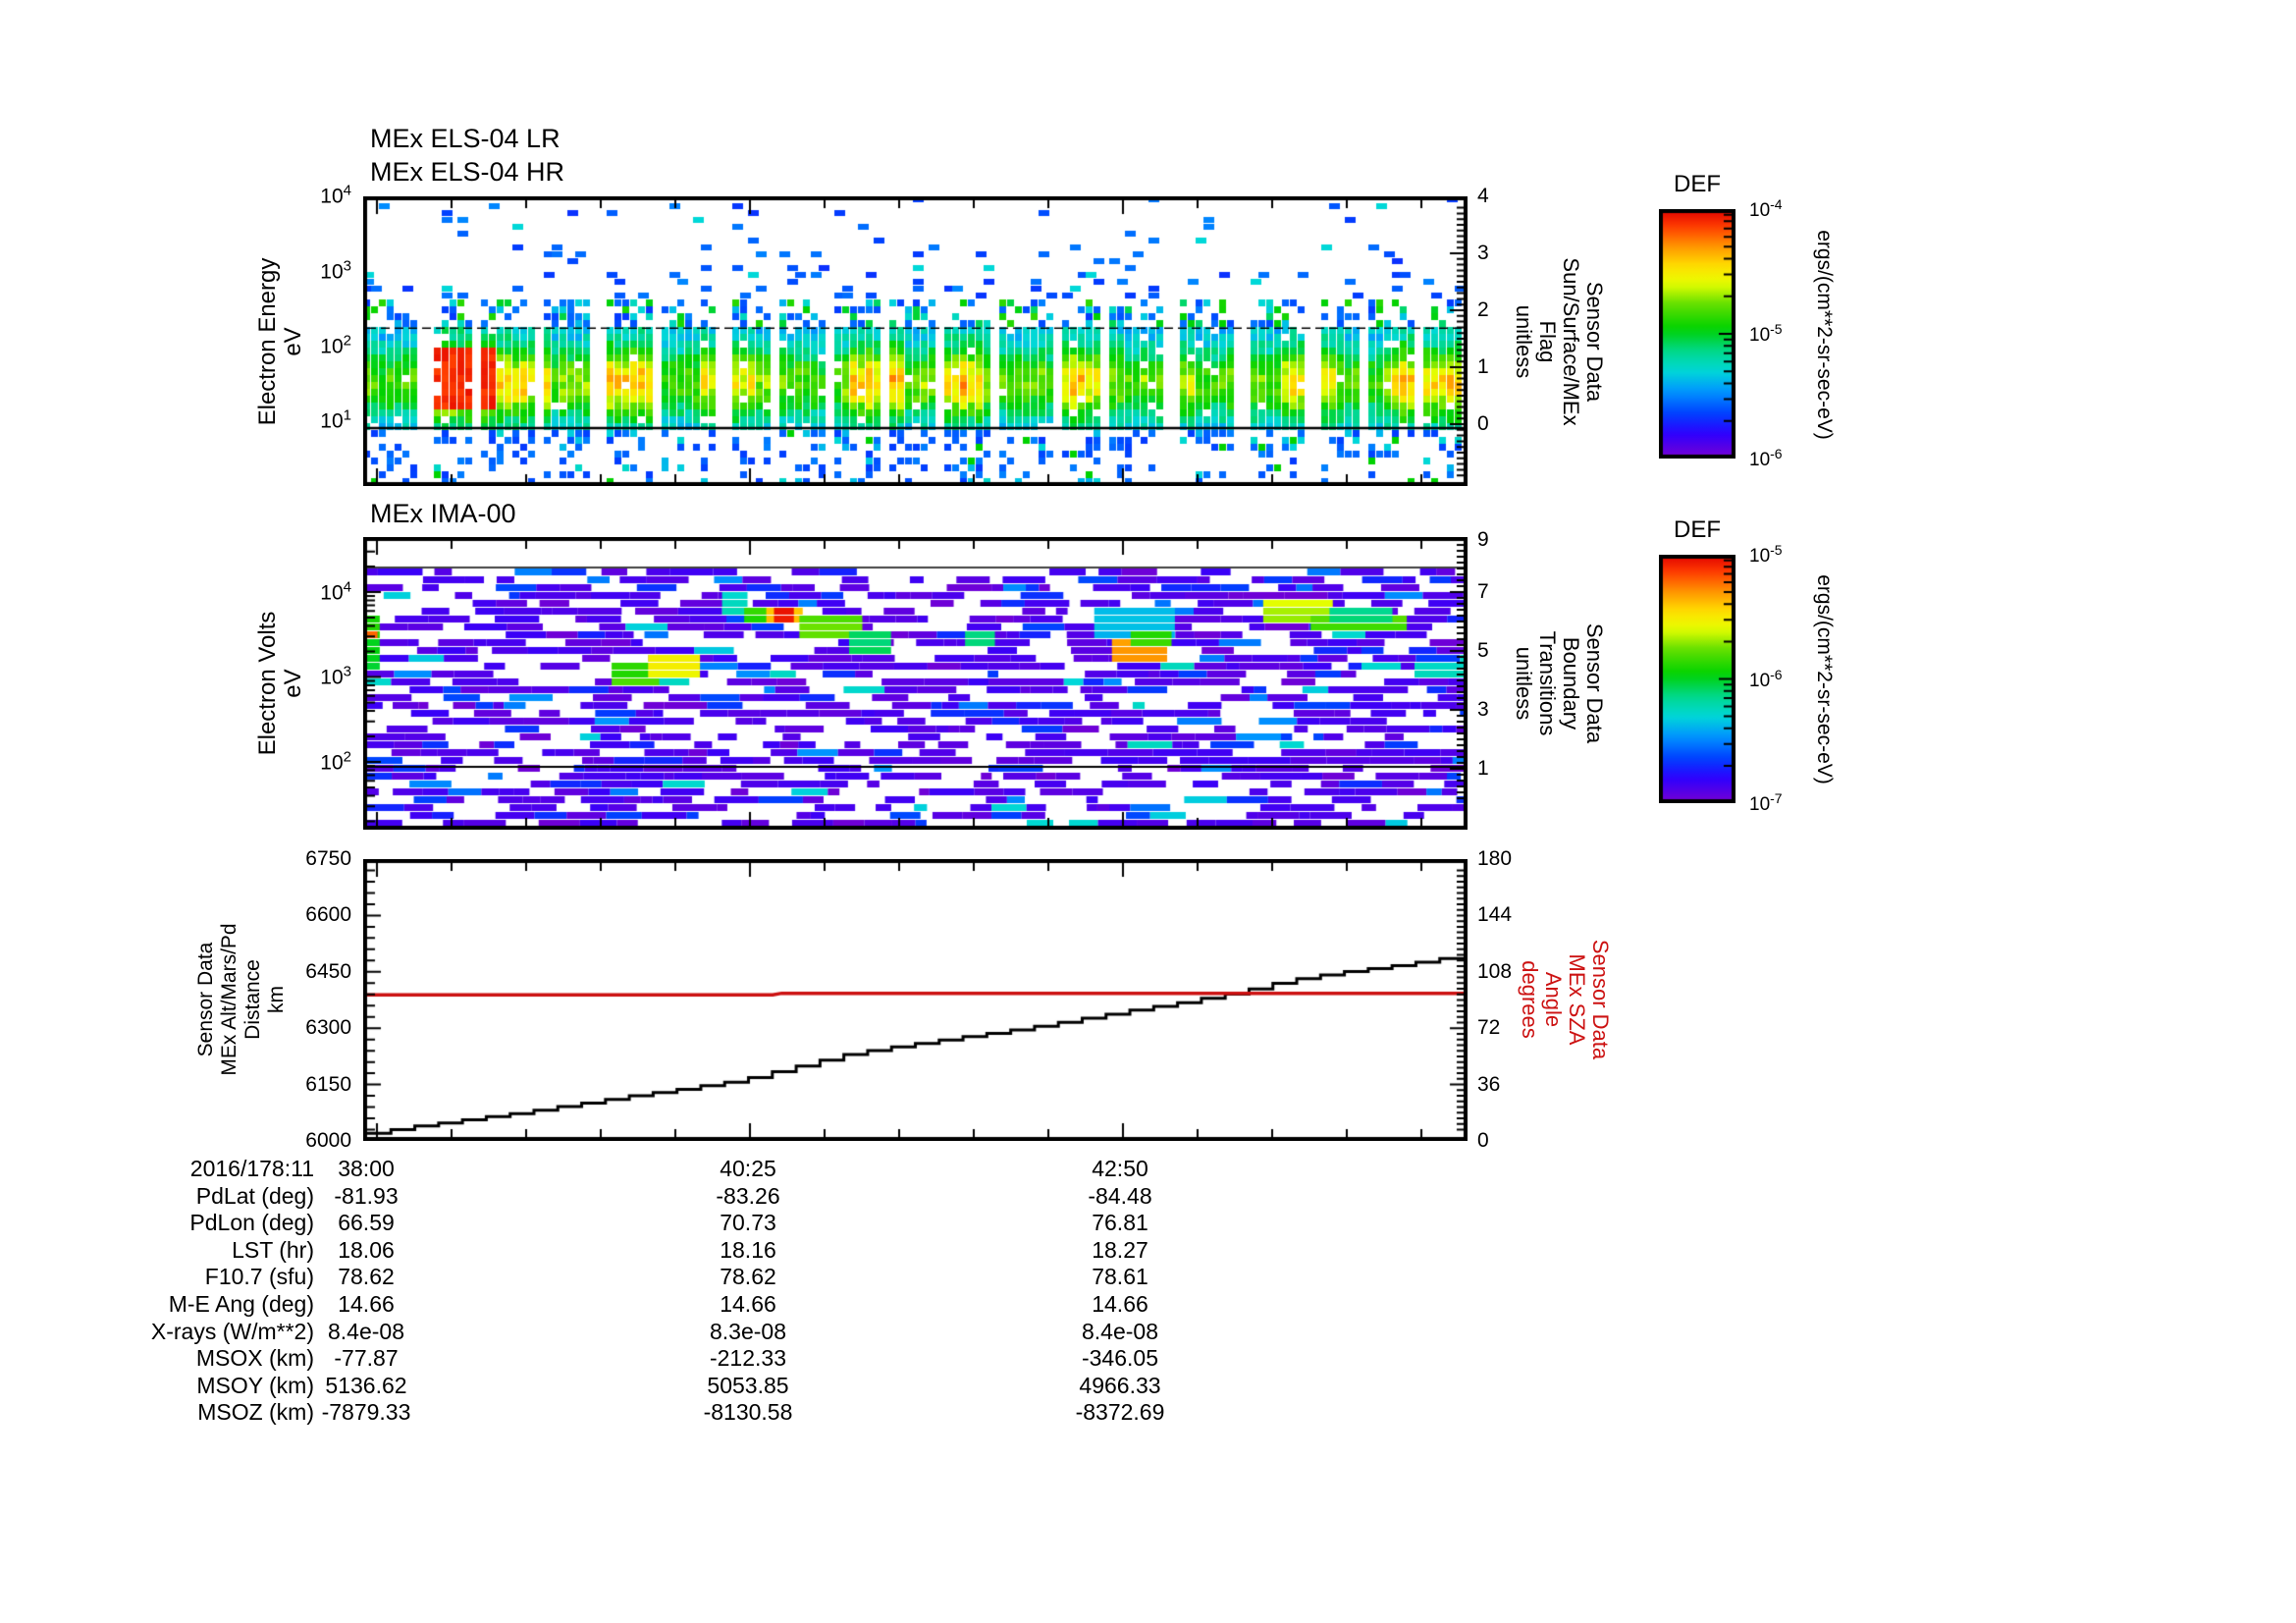 The width and height of the screenshot is (2296, 1623). I want to click on els-right-axis-label-line2: Sun/Surface/MEx, so click(1571, 341).